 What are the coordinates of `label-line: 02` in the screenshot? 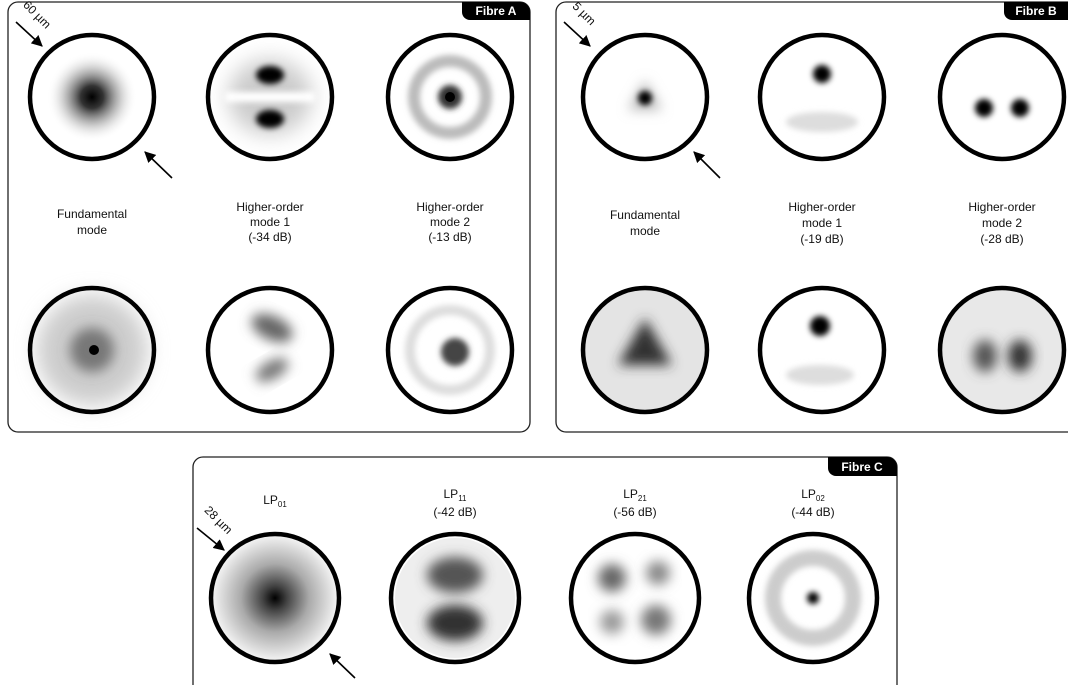 It's located at (820, 498).